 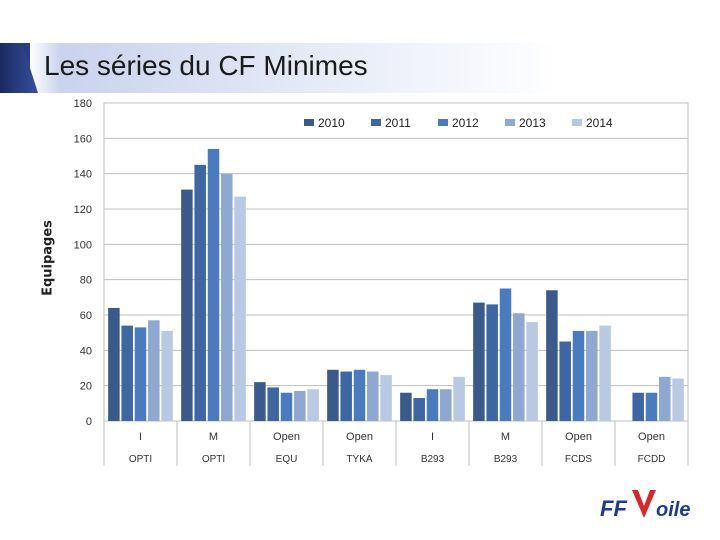 What do you see at coordinates (599, 123) in the screenshot?
I see `legend-label: 2014` at bounding box center [599, 123].